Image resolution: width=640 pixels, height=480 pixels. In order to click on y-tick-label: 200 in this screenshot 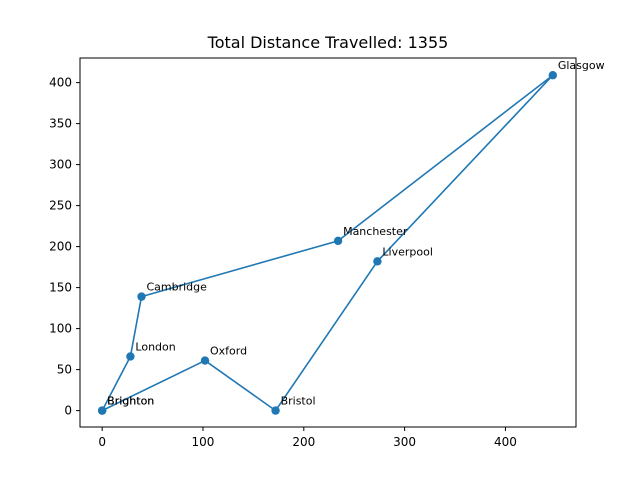, I will do `click(60, 247)`.